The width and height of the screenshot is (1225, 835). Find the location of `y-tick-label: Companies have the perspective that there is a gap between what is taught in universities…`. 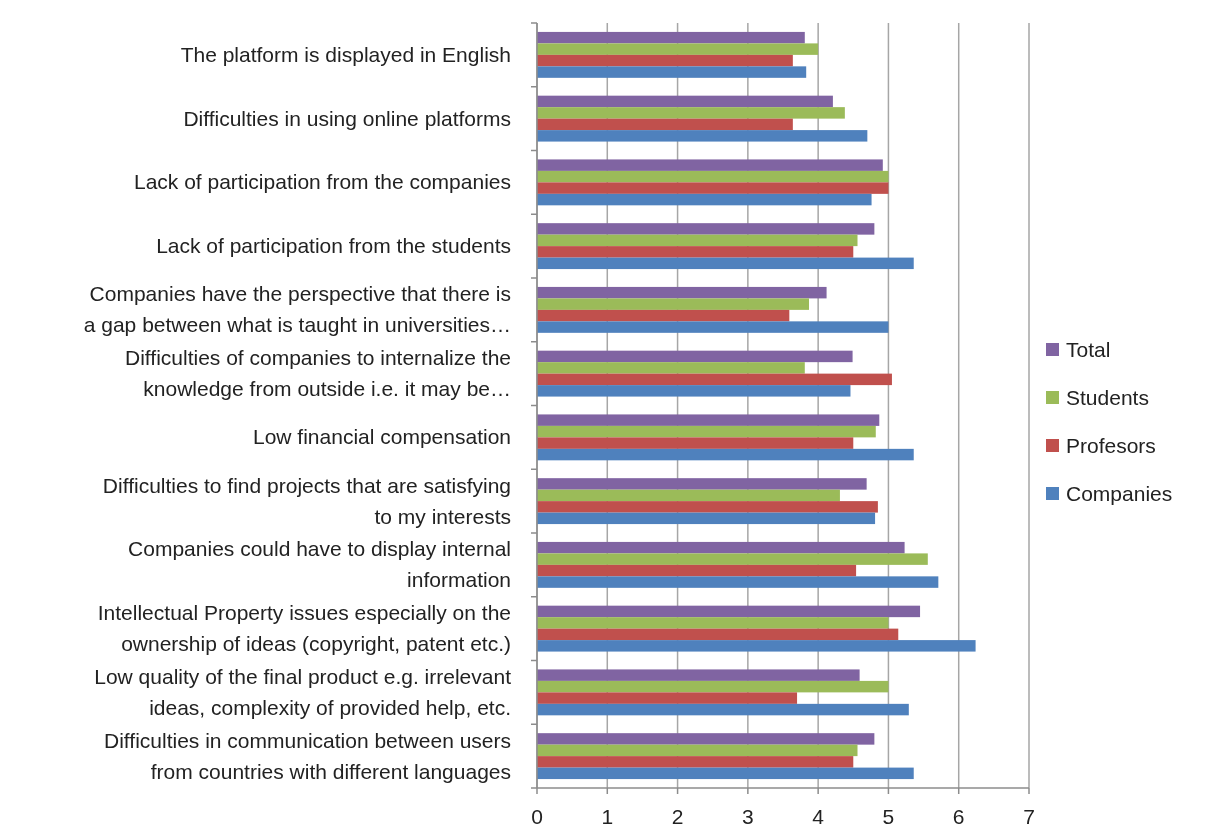

y-tick-label: Companies have the perspective that there is a gap between what is taught in universities… is located at coordinates (297, 309).